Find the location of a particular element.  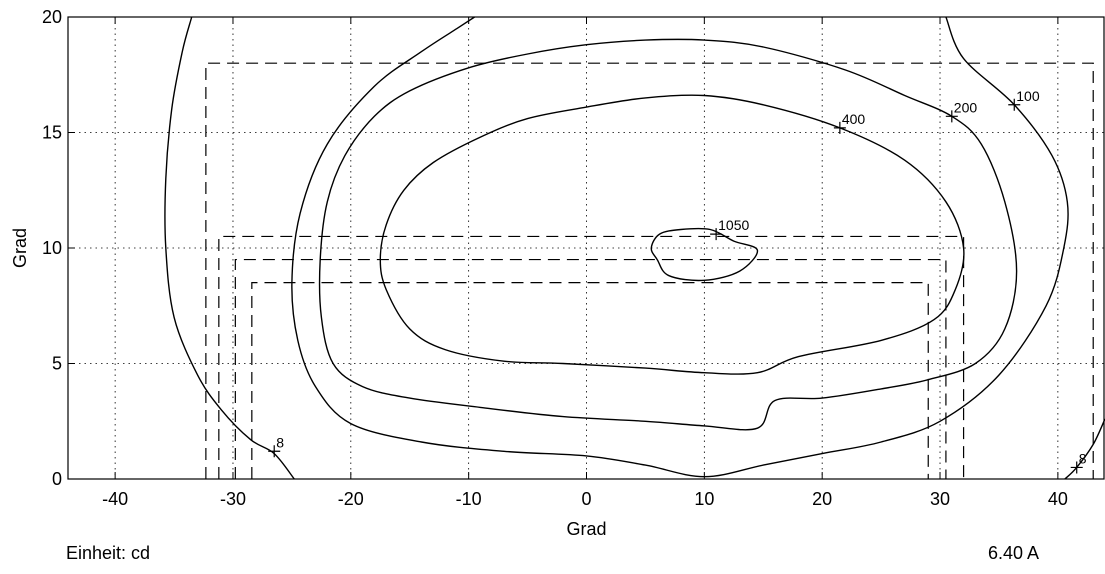

x-tick-label: 20 is located at coordinates (822, 499).